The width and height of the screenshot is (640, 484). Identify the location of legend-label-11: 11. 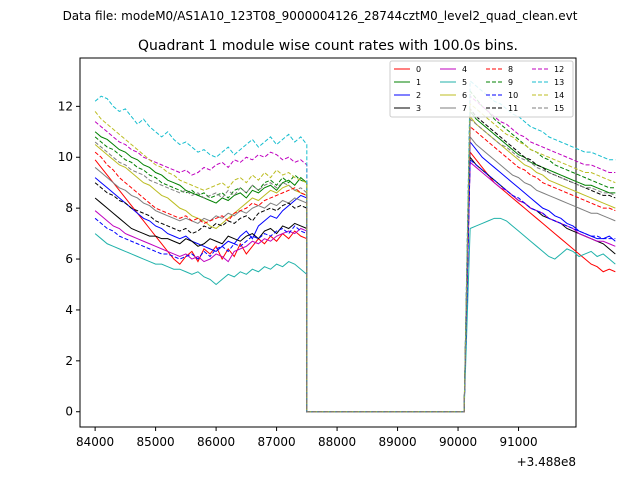
(513, 108).